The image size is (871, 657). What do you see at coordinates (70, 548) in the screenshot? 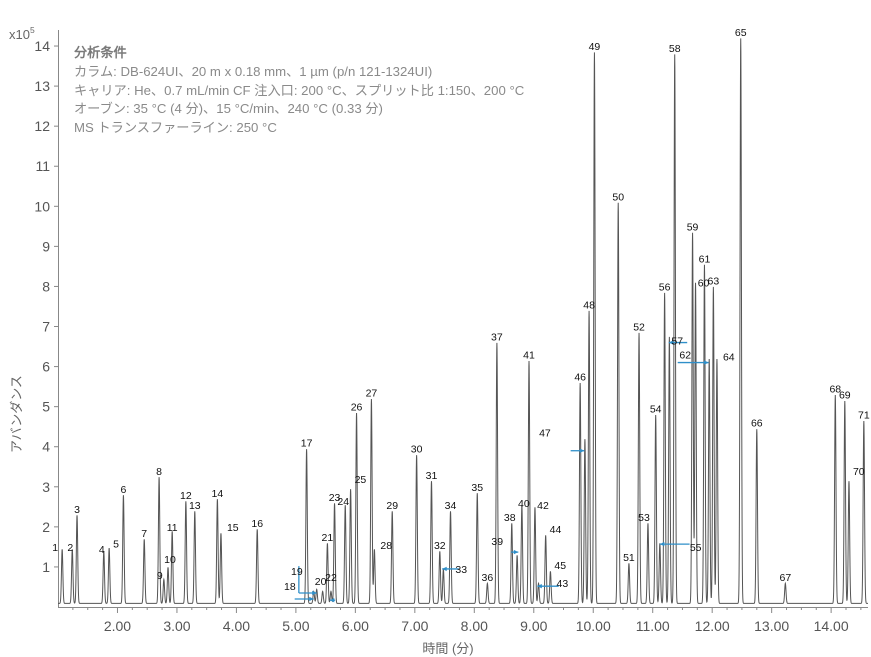
I see `peak-label: 2` at bounding box center [70, 548].